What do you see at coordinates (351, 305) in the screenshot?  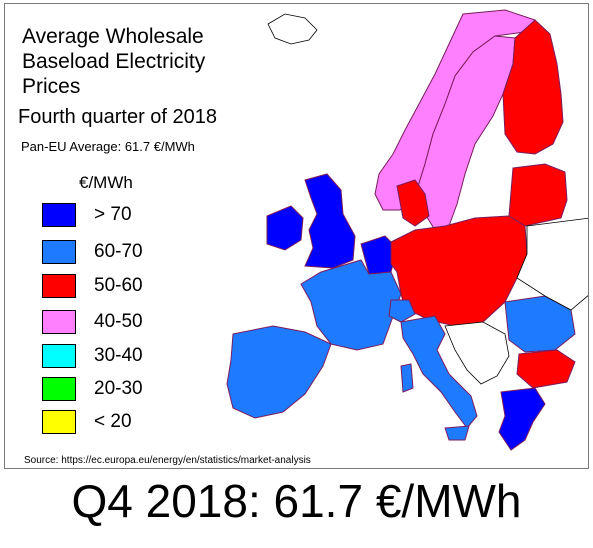 I see `region-france` at bounding box center [351, 305].